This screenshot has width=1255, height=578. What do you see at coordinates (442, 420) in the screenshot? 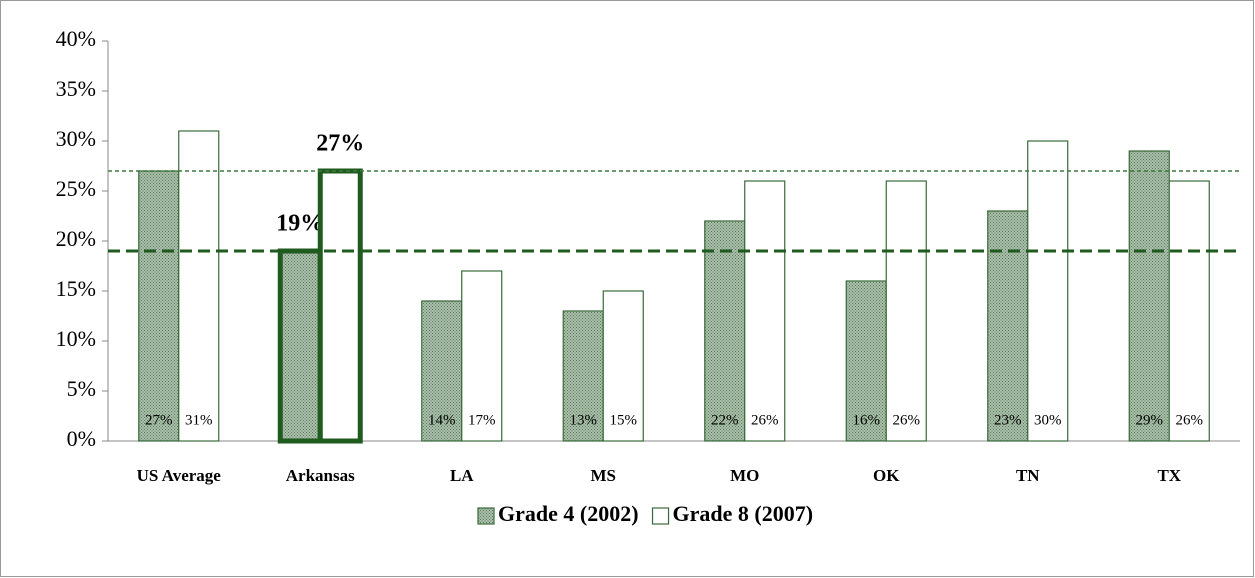
I see `data-label: 14%` at bounding box center [442, 420].